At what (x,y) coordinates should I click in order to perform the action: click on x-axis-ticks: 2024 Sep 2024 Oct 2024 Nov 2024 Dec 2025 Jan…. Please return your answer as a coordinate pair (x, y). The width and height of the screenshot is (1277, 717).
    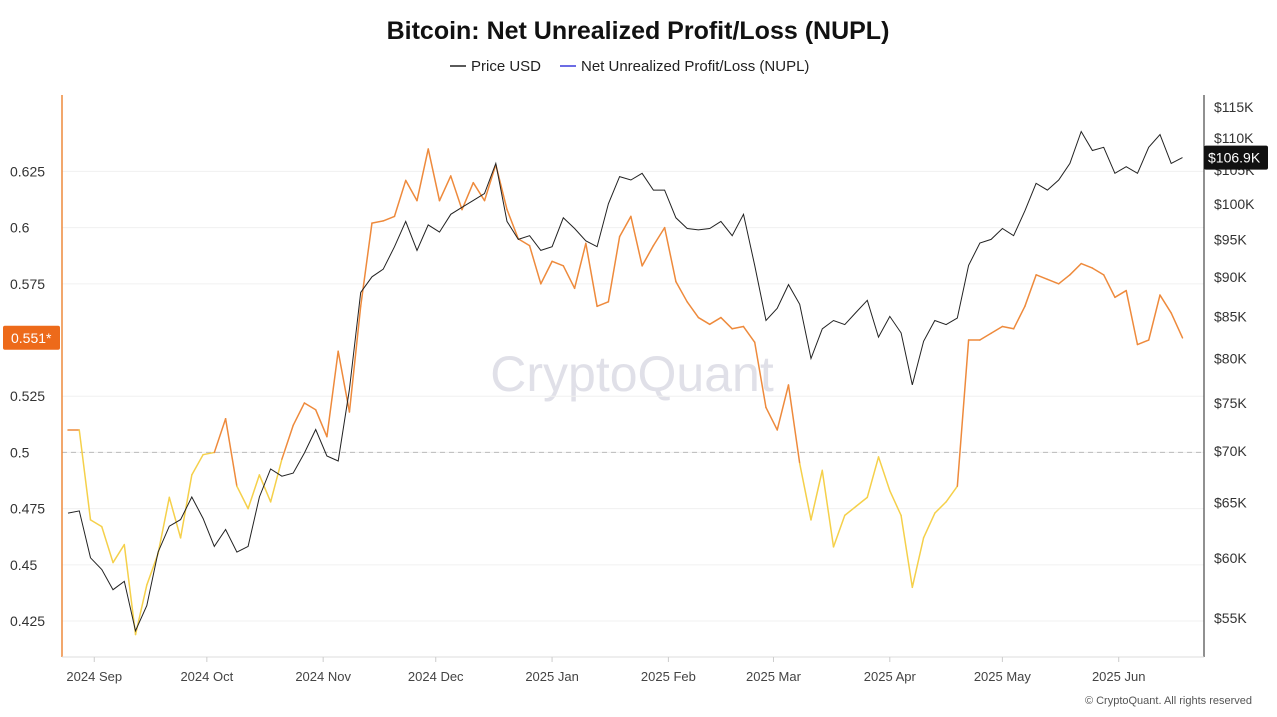
    Looking at the image, I should click on (605, 670).